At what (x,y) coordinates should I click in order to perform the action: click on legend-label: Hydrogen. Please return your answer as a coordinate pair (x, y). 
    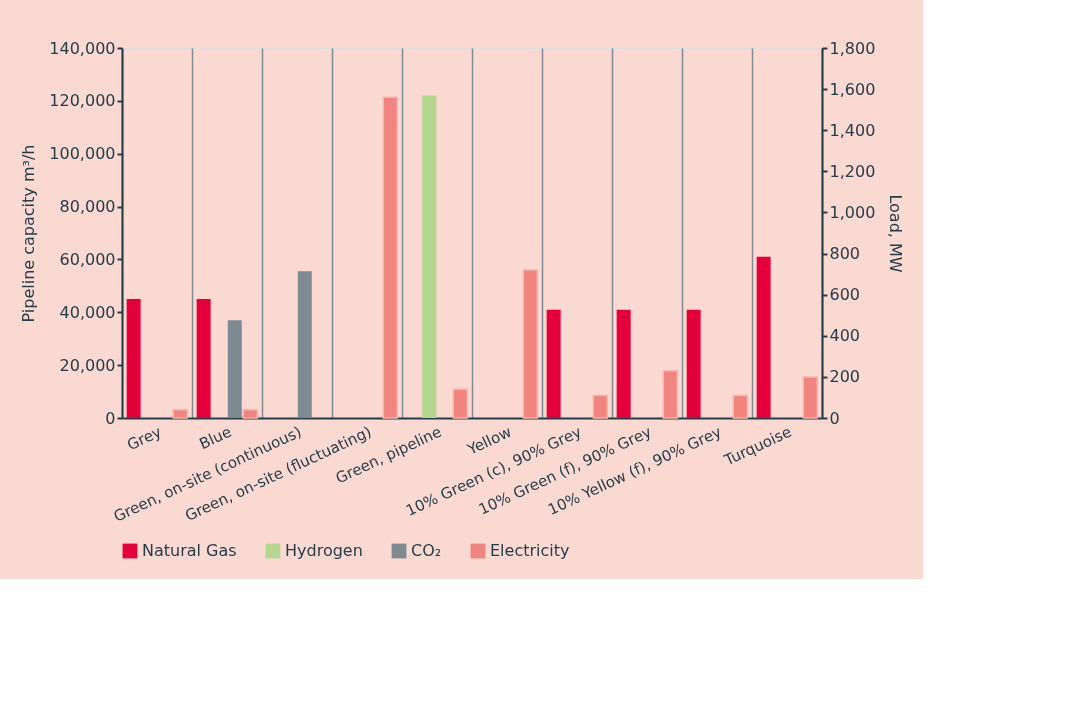
    Looking at the image, I should click on (324, 550).